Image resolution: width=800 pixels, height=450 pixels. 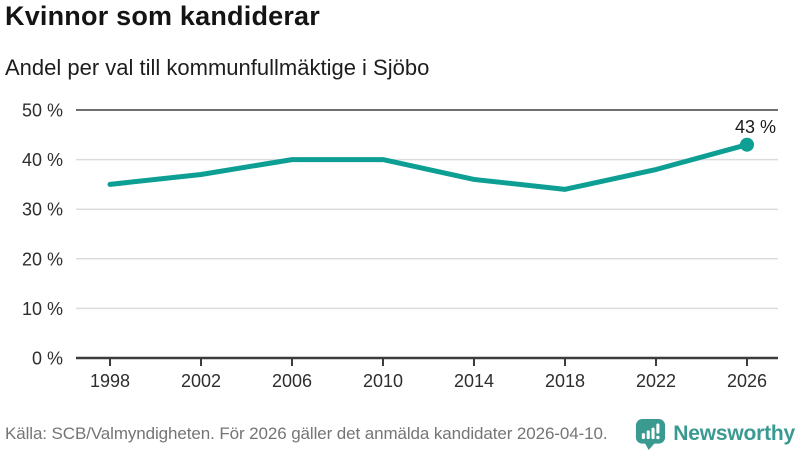 What do you see at coordinates (42, 210) in the screenshot?
I see `y-tick-label: 30 %` at bounding box center [42, 210].